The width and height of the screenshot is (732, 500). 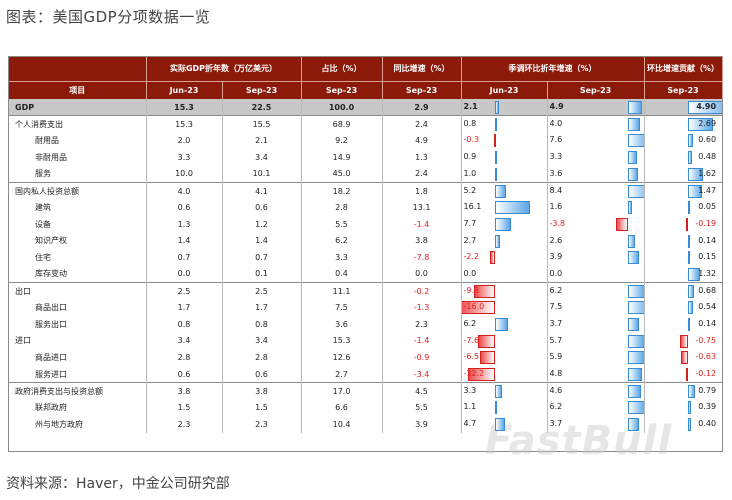 What do you see at coordinates (595, 207) in the screenshot?
I see `cell-qoq-sep: 1.6` at bounding box center [595, 207].